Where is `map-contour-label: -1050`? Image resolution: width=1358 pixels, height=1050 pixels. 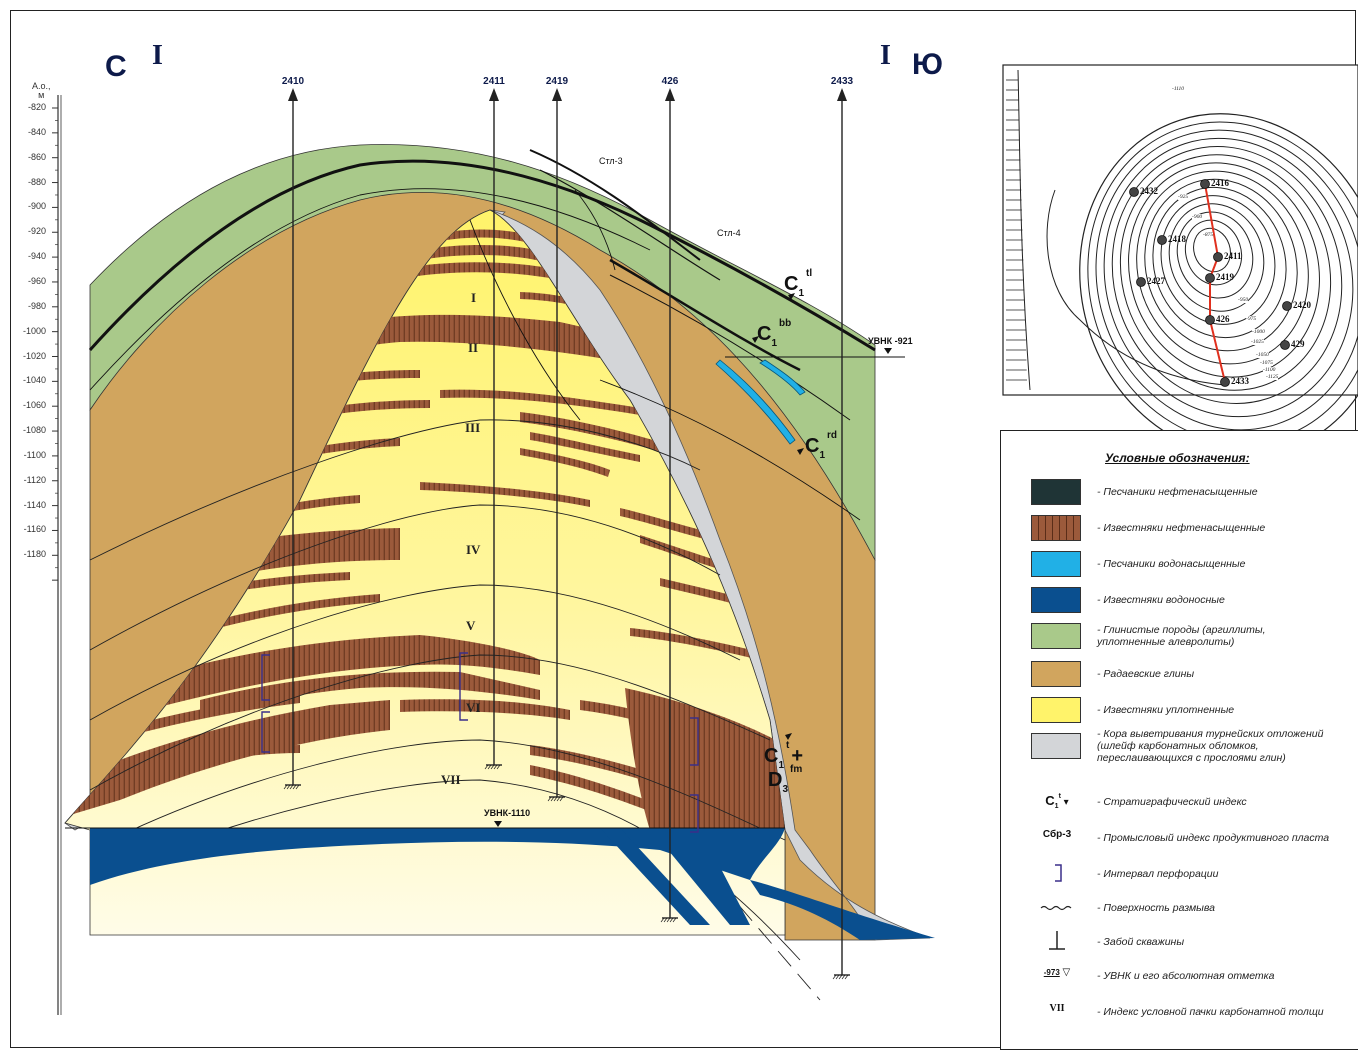
map-contour-label: -1050 is located at coordinates (1262, 355).